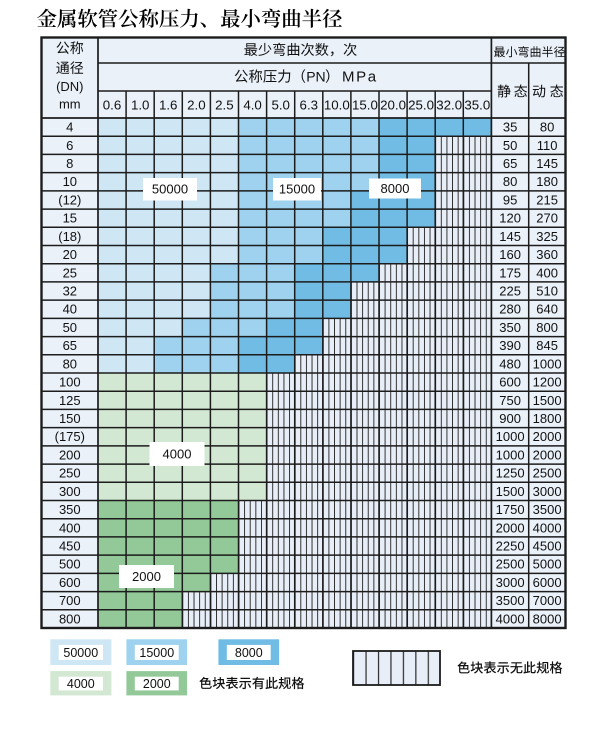  What do you see at coordinates (337, 105) in the screenshot?
I see `svg-text: 10.0` at bounding box center [337, 105].